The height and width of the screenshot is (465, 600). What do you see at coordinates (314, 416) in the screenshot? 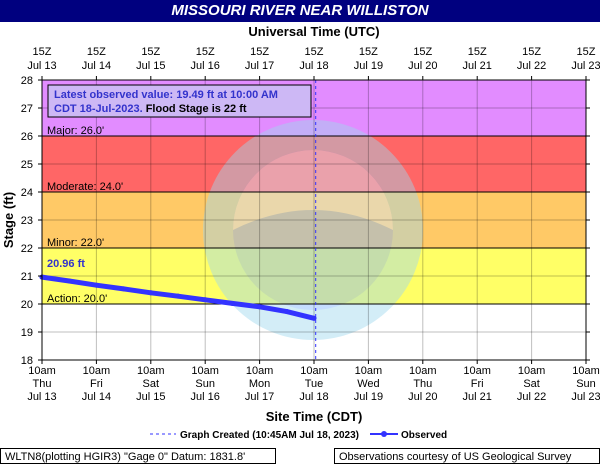
I see `x-axis-title: Site Time (CDT)` at bounding box center [314, 416].